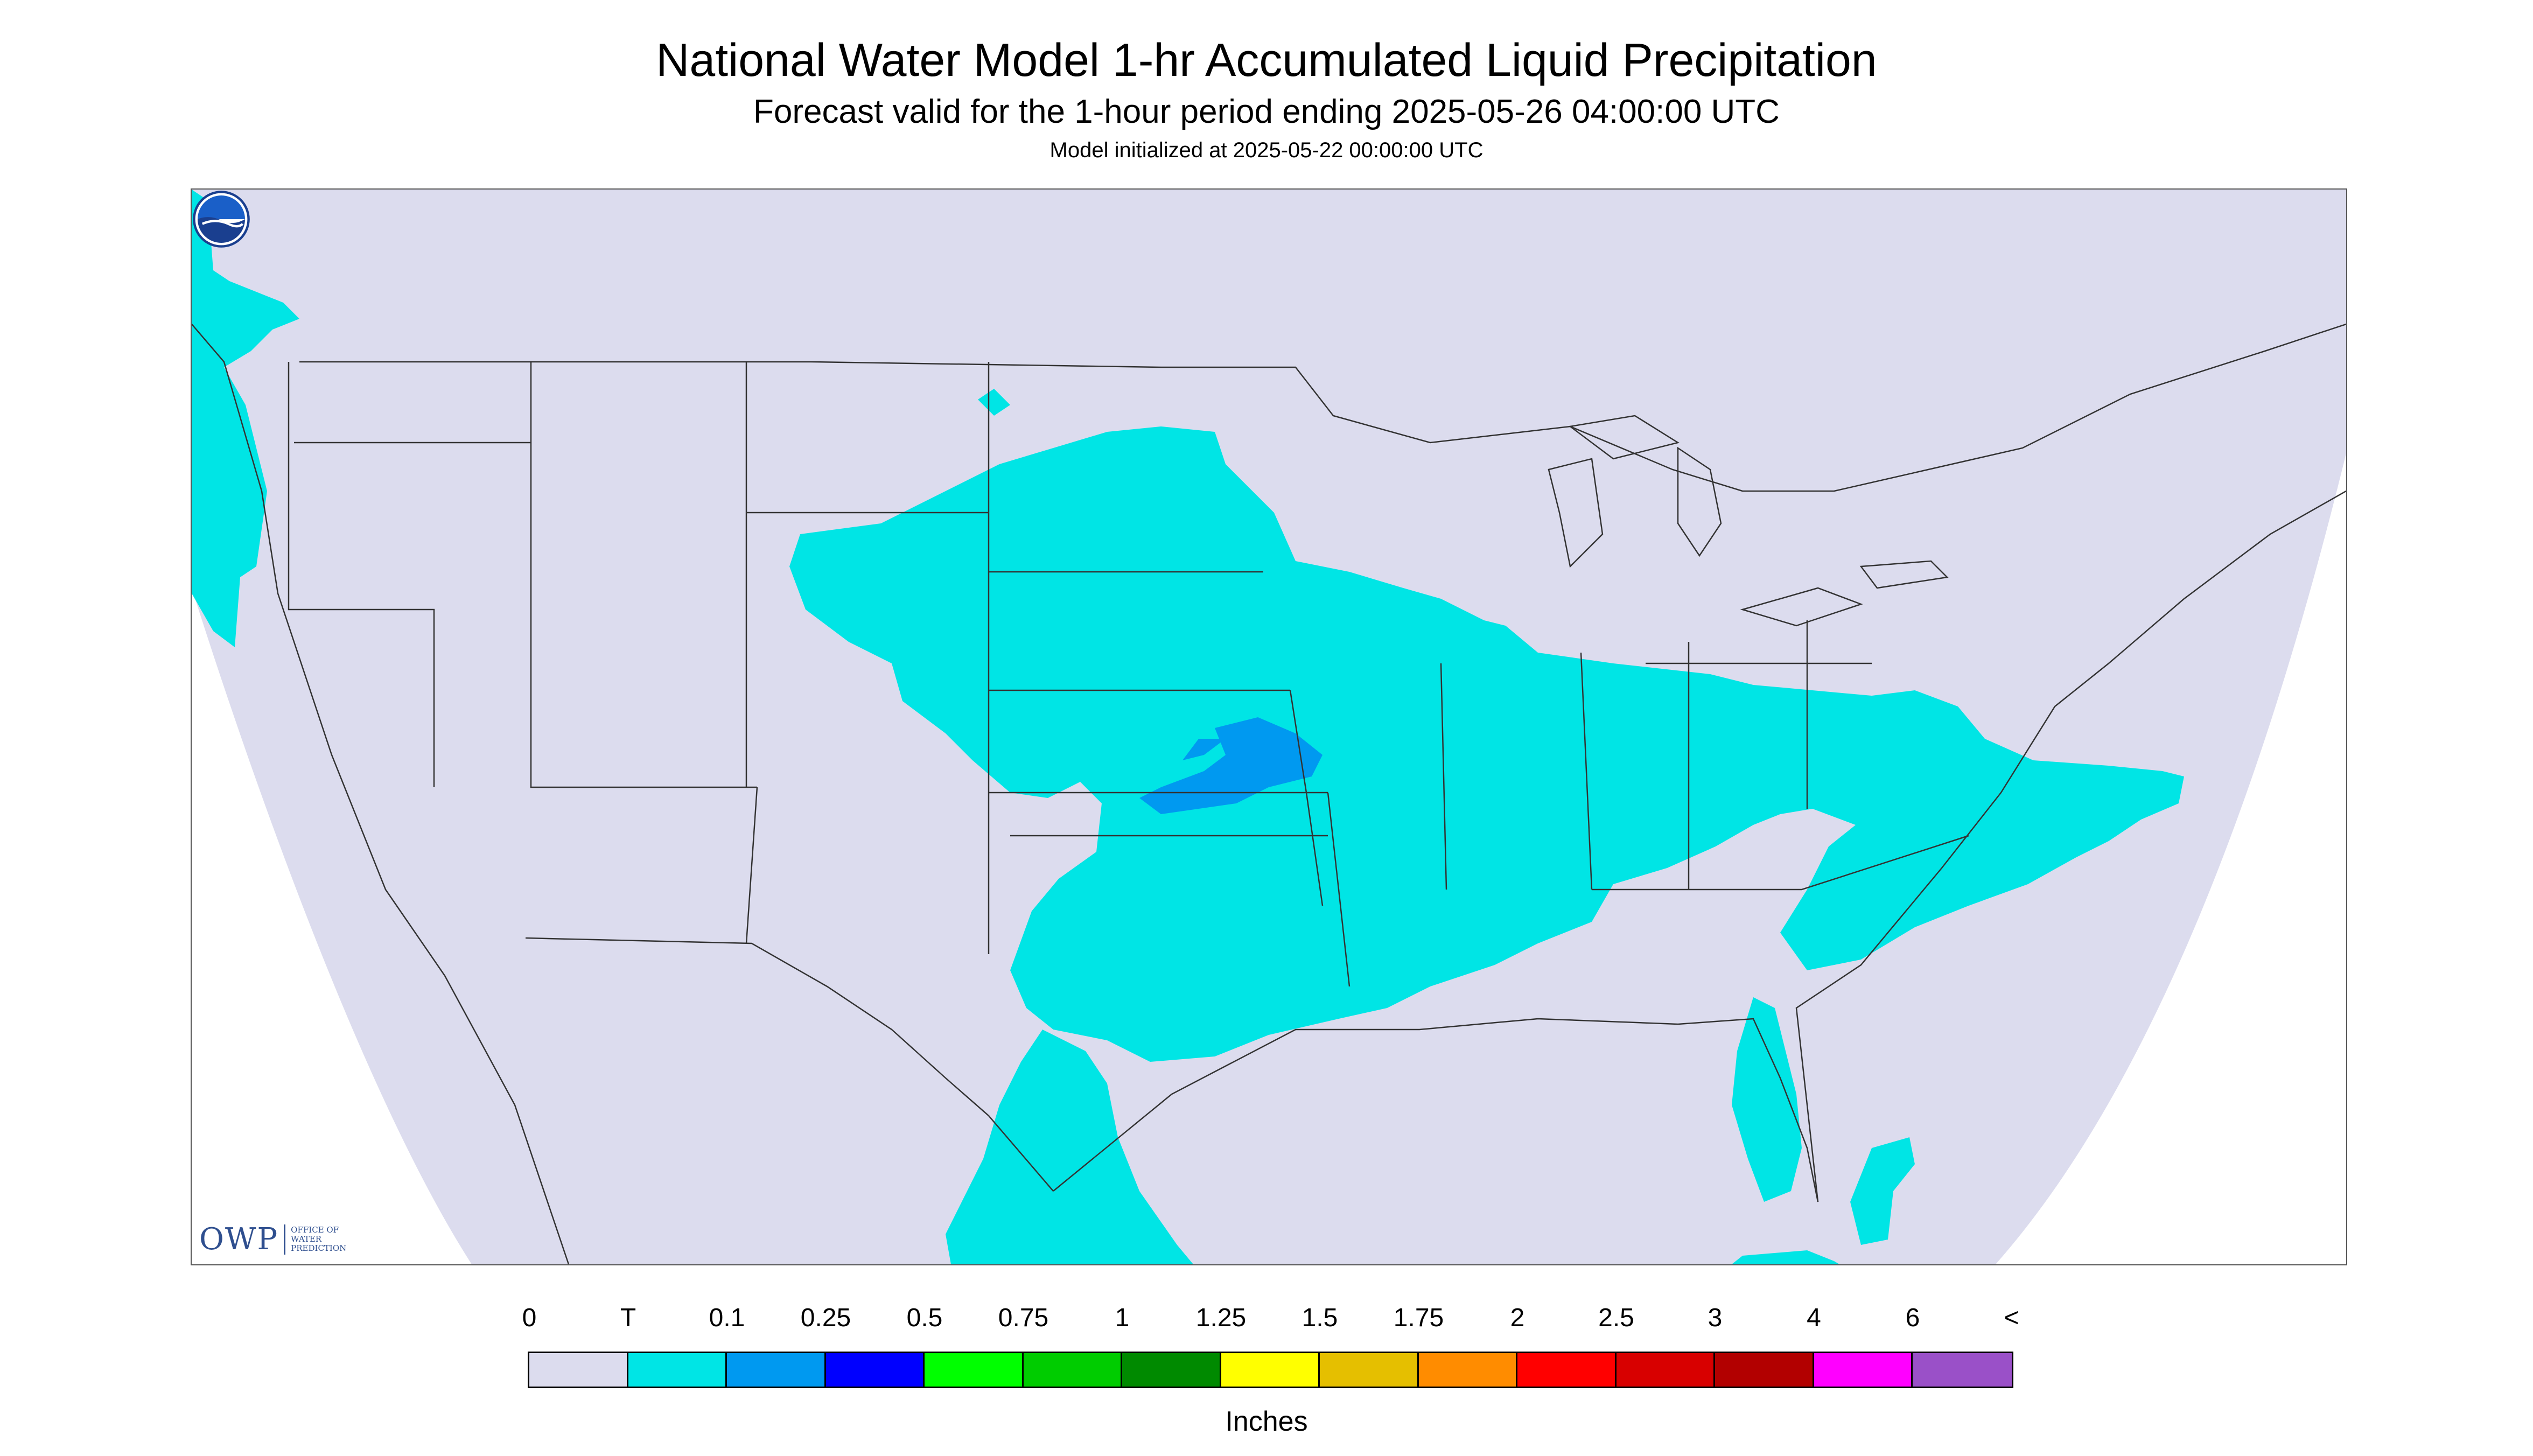 The height and width of the screenshot is (1456, 2533). What do you see at coordinates (639, 575) in the screenshot?
I see `state-lines-west` at bounding box center [639, 575].